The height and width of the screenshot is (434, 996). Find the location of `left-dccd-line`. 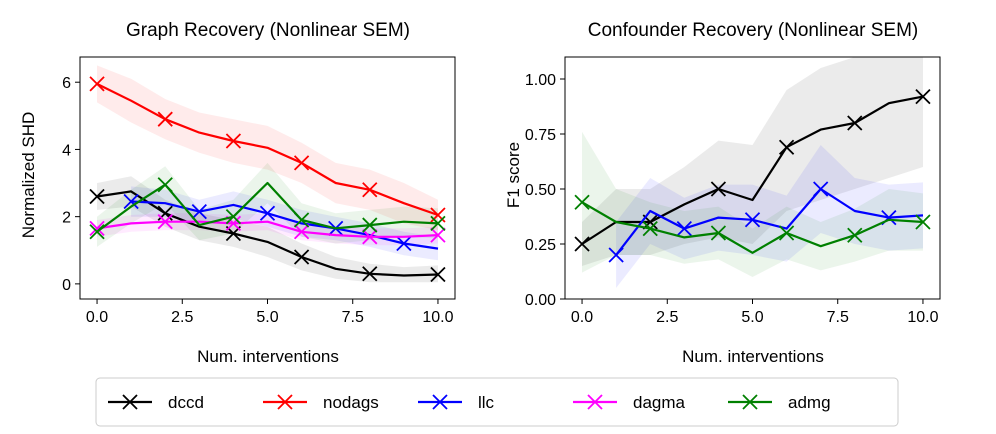

left-dccd-line is located at coordinates (267, 233).